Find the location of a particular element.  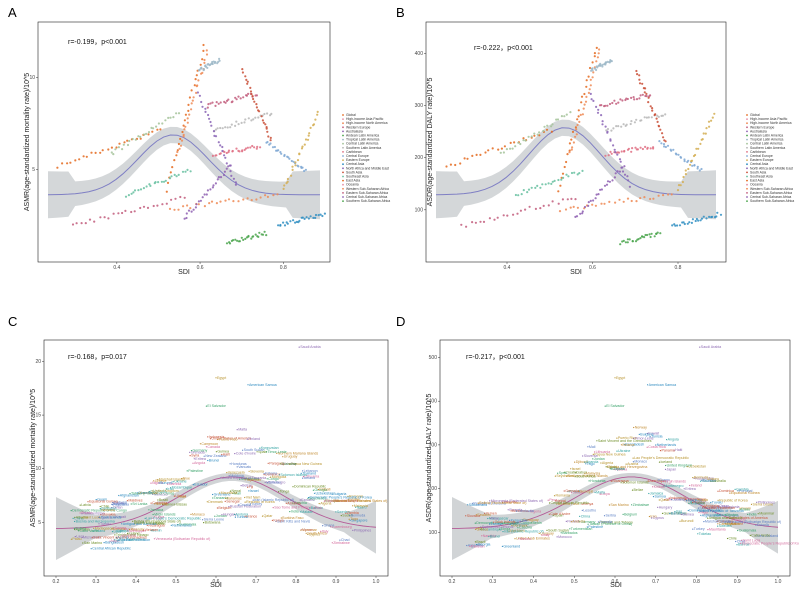

d-country-label: Mali is located at coordinates (592, 447).